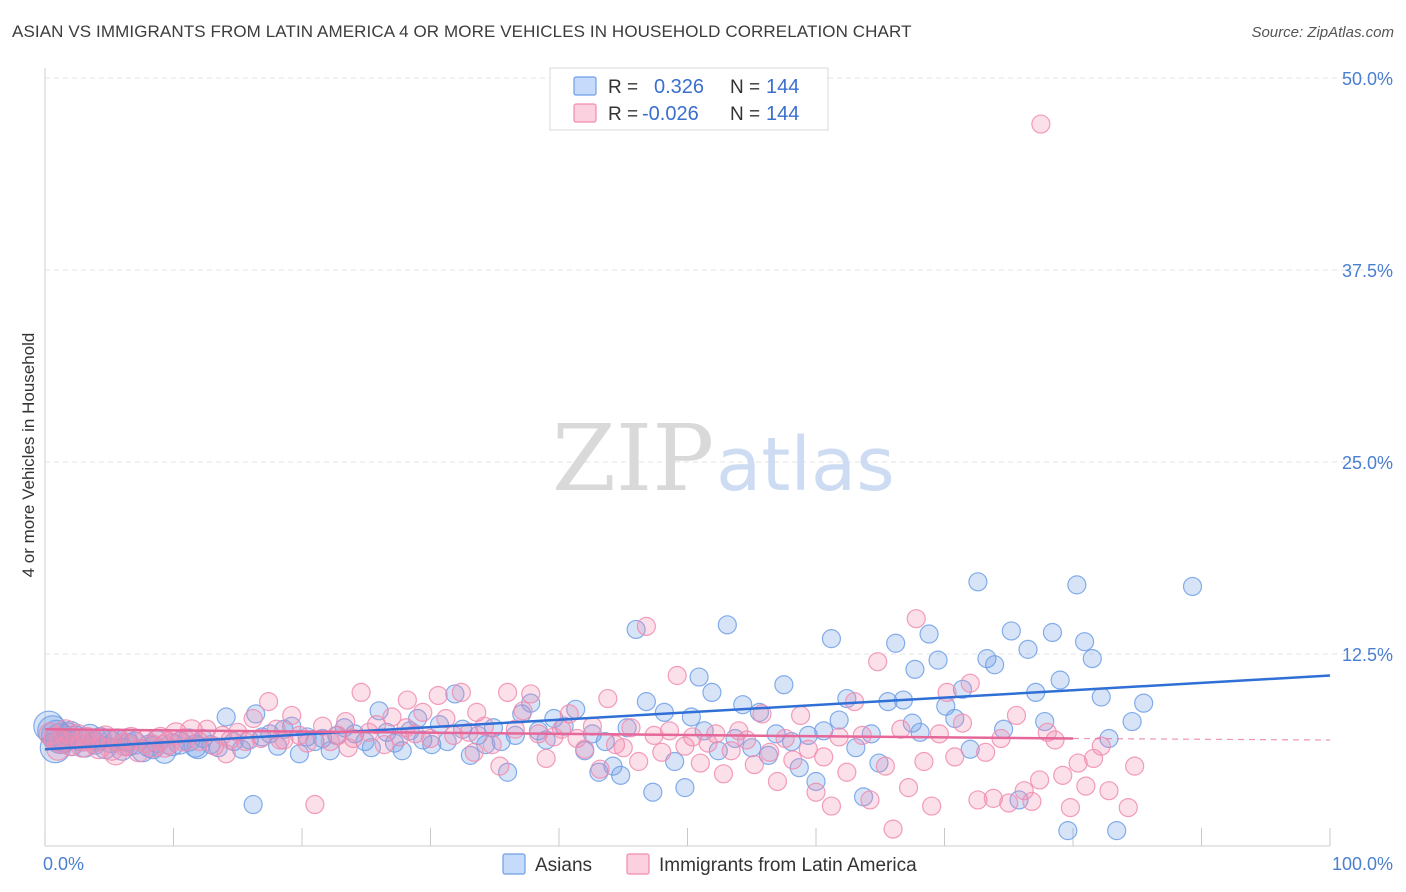  Describe the element at coordinates (1367, 367) in the screenshot. I see `y-tick-labels: 12.5% 25.0% 37.5% 50.0%` at that location.